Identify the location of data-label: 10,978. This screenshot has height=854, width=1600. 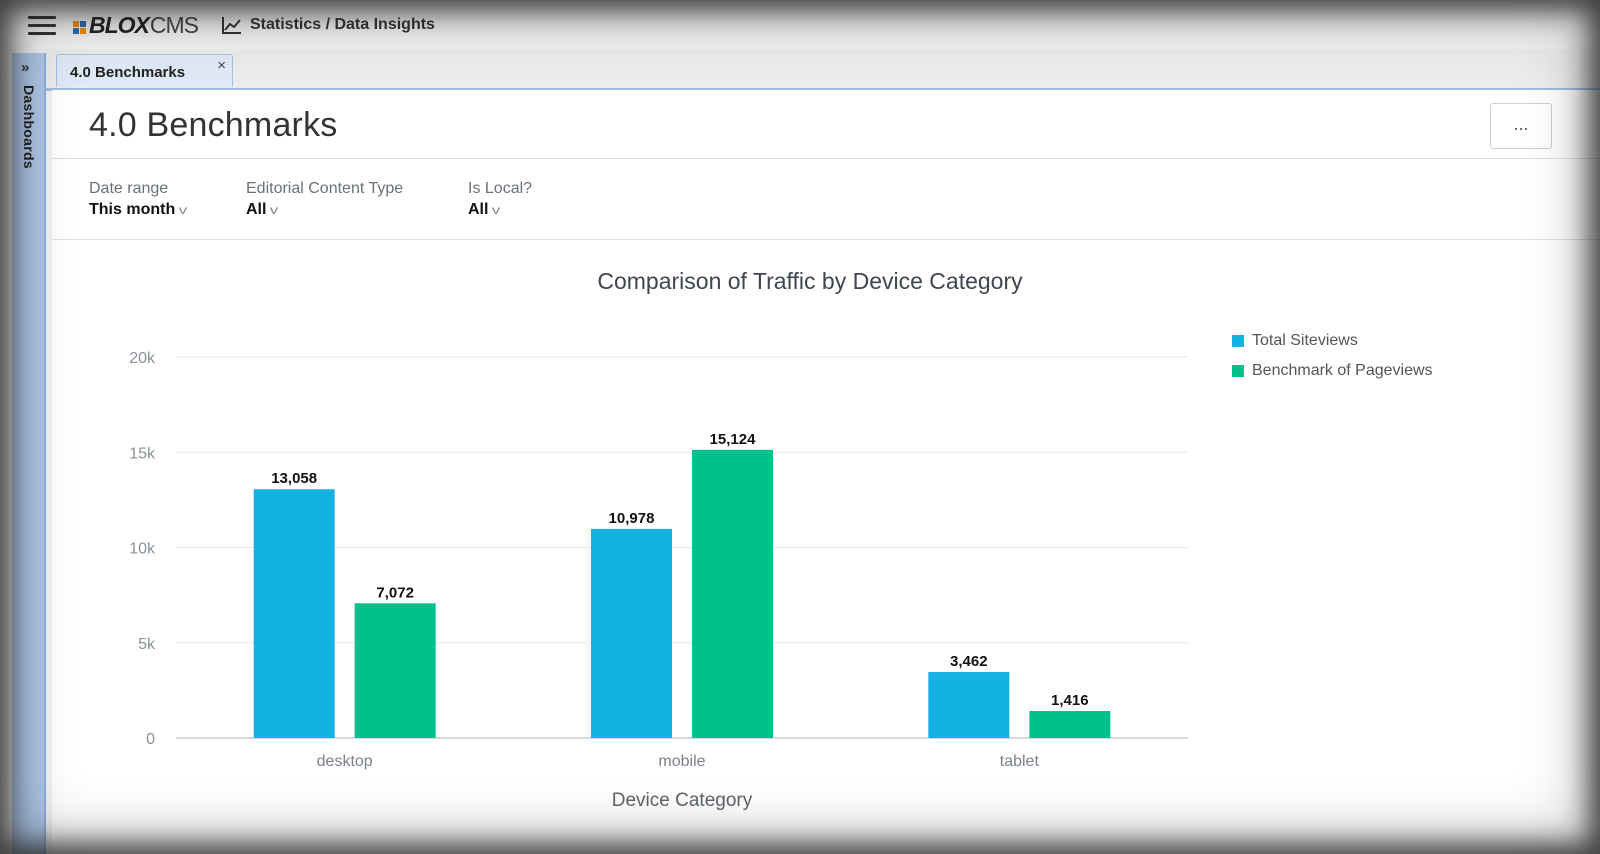
(632, 518).